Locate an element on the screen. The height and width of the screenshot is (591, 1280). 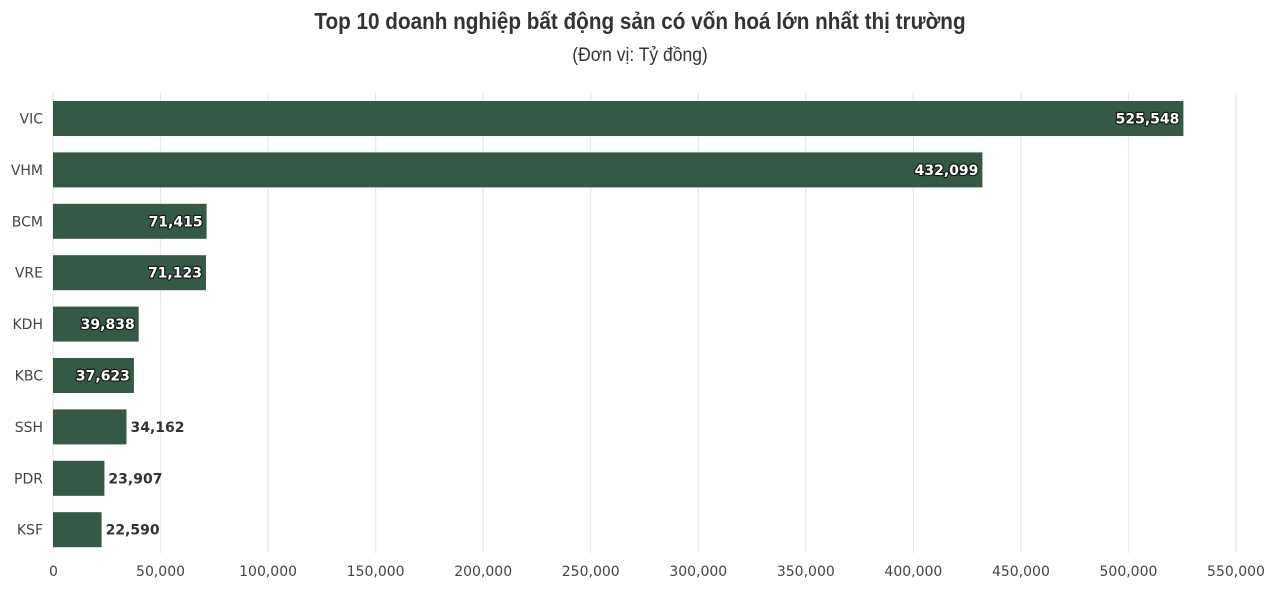
data-label: 23,907 is located at coordinates (135, 479).